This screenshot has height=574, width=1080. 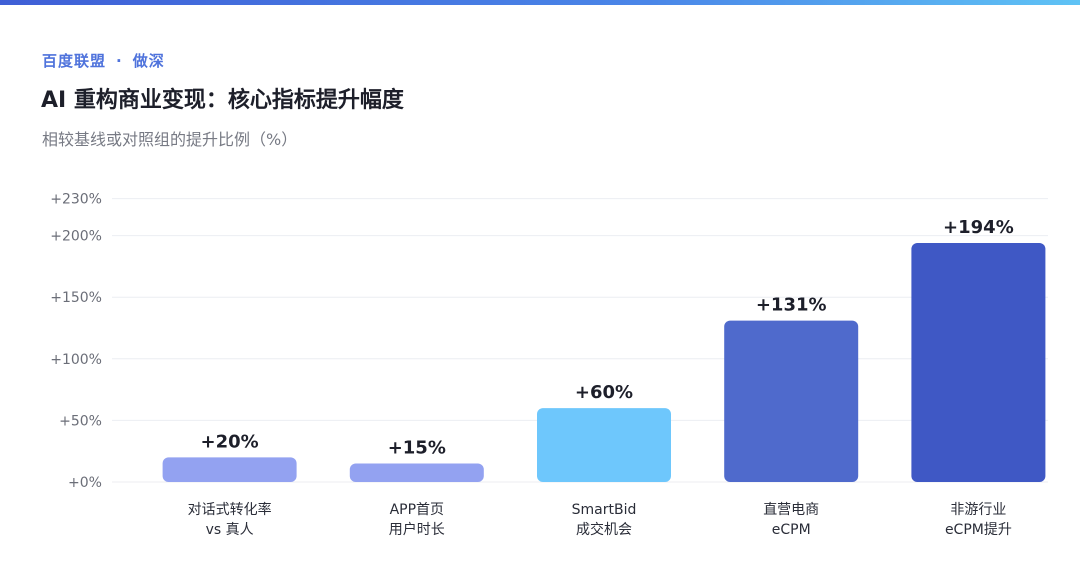 I want to click on category-label: 成交机会, so click(x=604, y=529).